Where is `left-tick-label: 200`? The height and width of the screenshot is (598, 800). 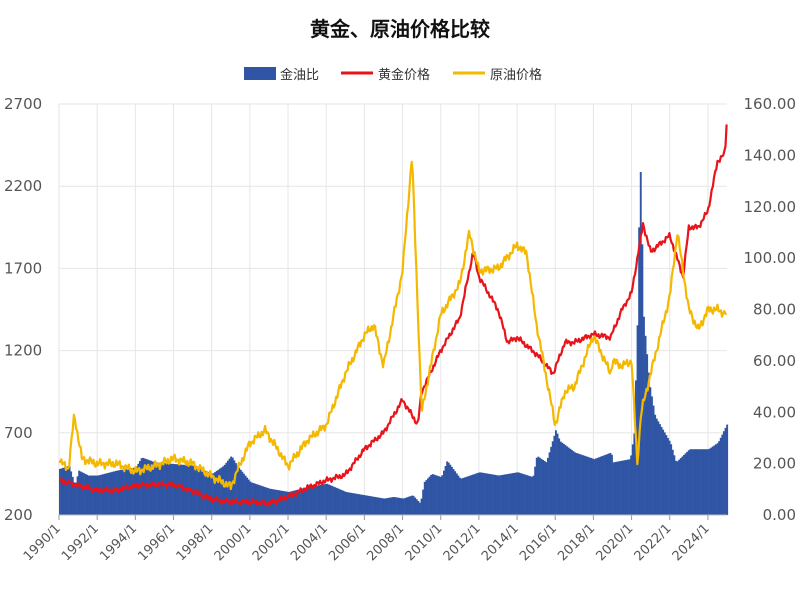 left-tick-label: 200 is located at coordinates (18, 515).